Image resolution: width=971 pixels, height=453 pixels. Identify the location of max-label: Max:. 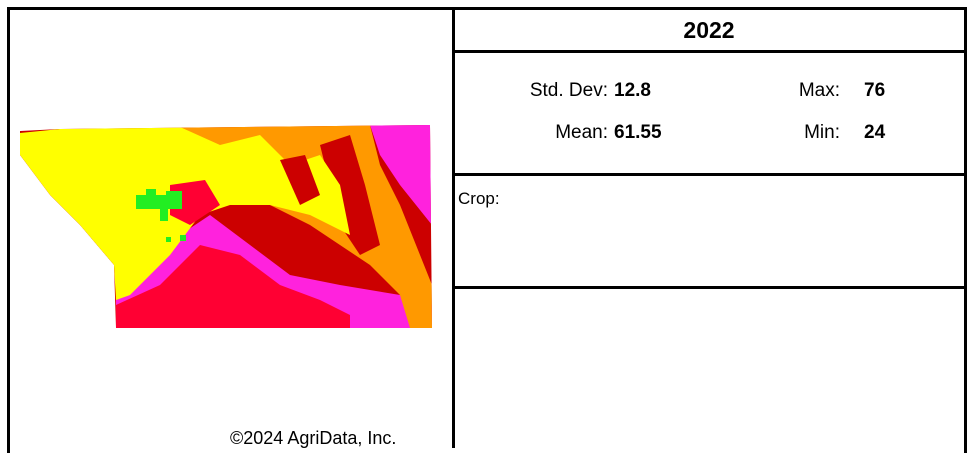
(819, 90).